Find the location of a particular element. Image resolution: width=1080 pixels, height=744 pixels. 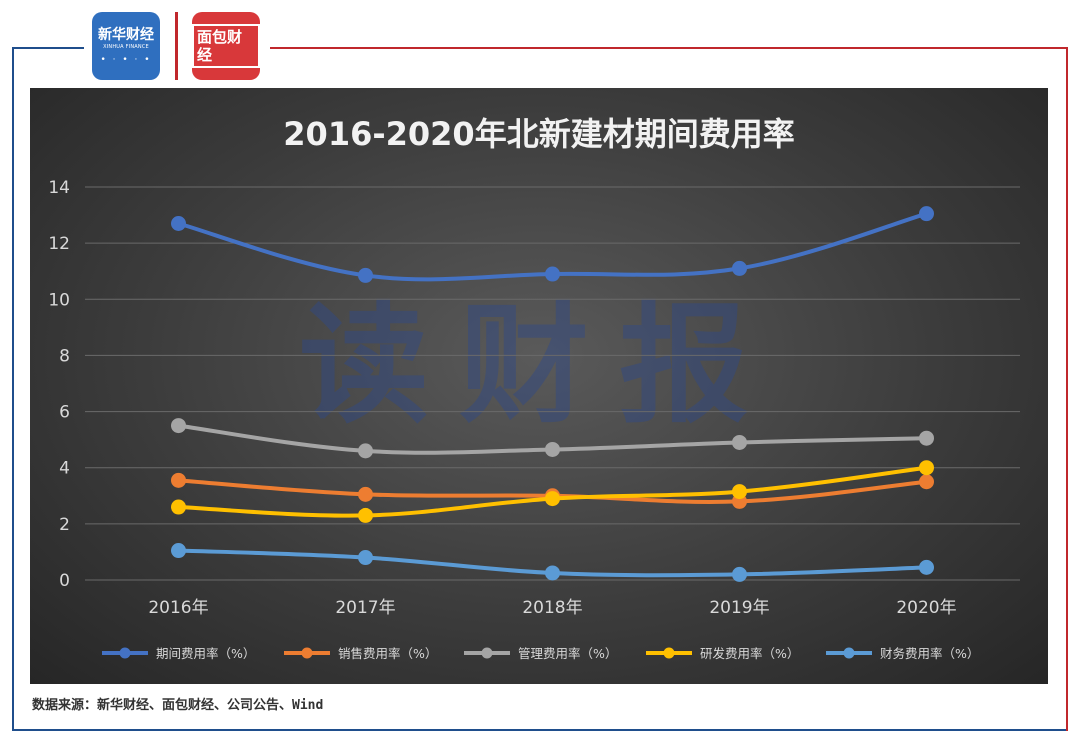

mianbao-finance-logo: 面包财经 is located at coordinates (226, 46).